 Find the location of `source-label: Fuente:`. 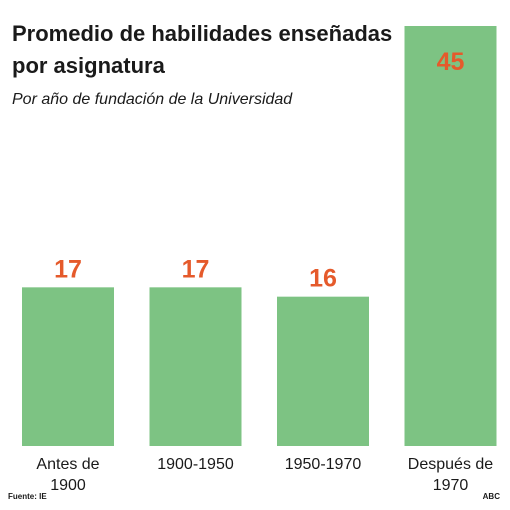

source-label: Fuente: is located at coordinates (22, 496).